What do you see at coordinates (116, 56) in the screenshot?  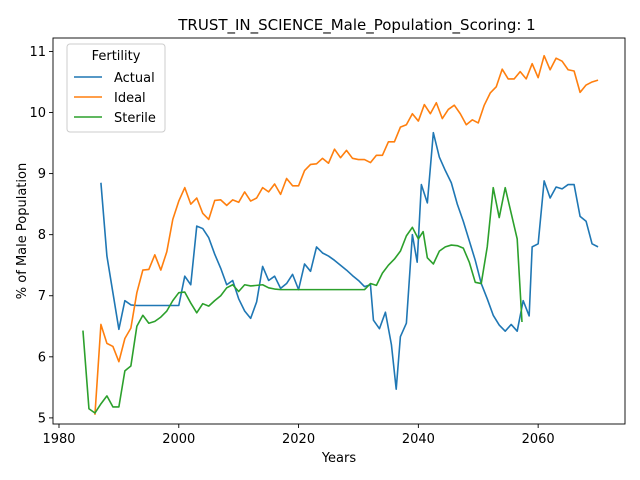 I see `legend-title: Fertility` at bounding box center [116, 56].